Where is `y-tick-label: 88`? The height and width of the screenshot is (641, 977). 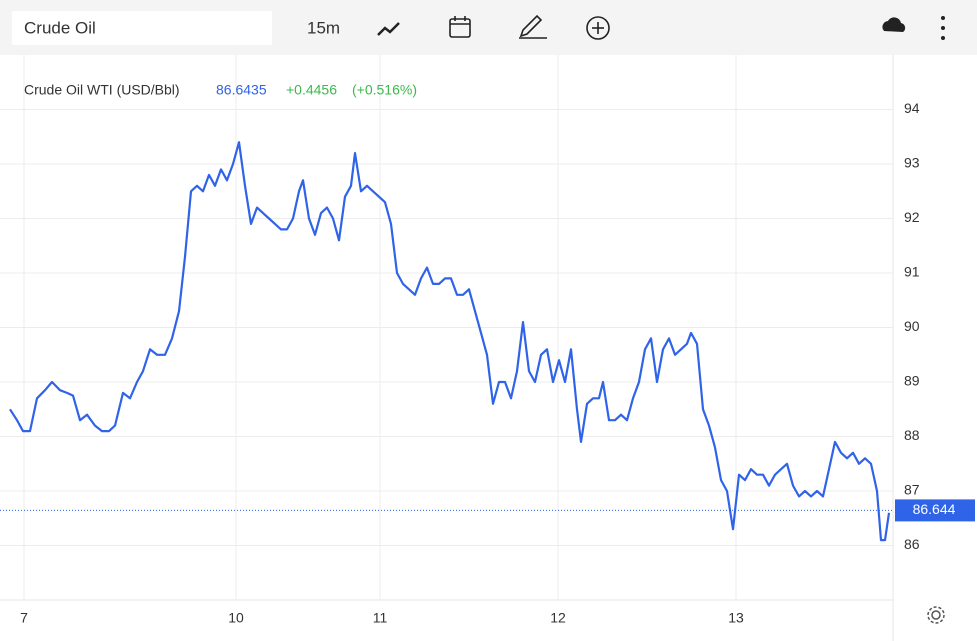 y-tick-label: 88 is located at coordinates (912, 435).